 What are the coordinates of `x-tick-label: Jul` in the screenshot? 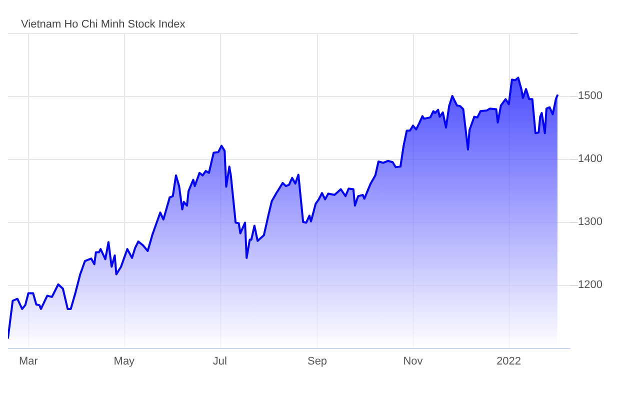 It's located at (219, 362).